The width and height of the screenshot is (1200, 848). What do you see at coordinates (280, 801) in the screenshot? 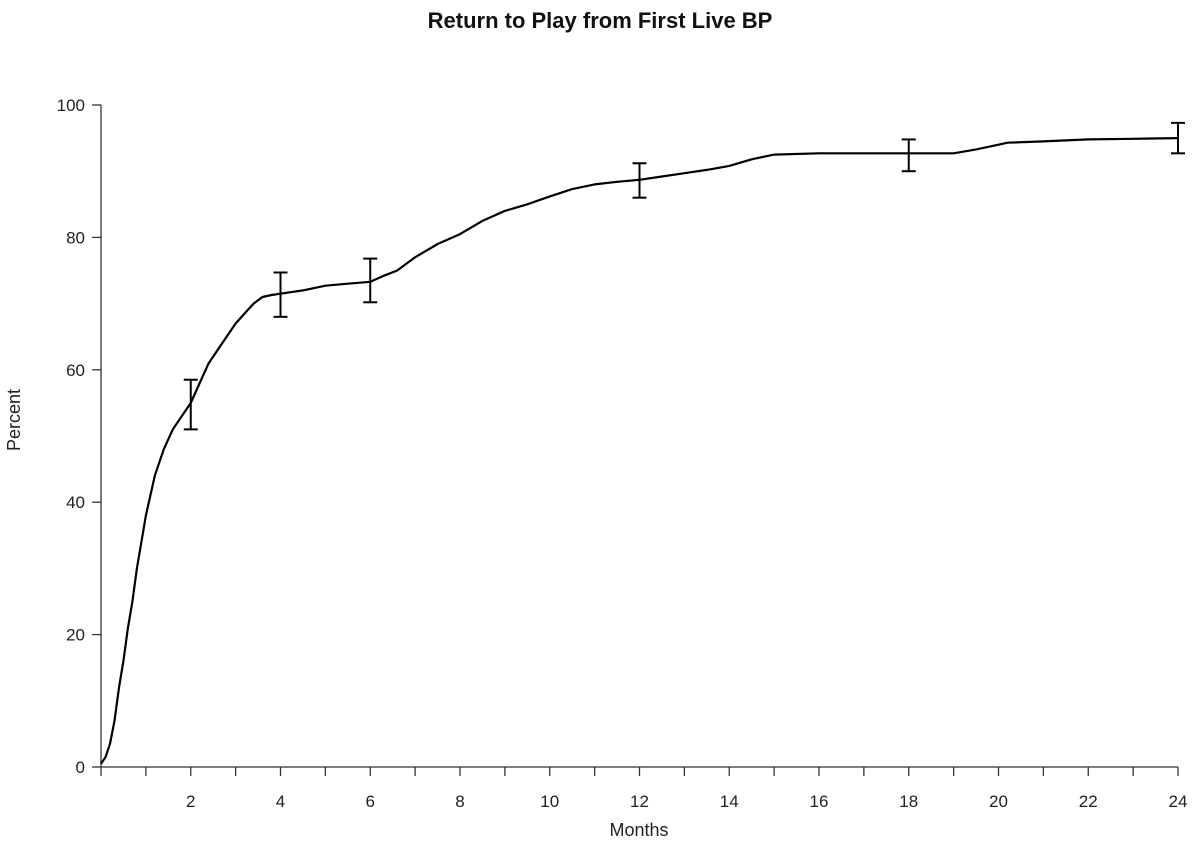
I see `x-tick-label: 4` at bounding box center [280, 801].